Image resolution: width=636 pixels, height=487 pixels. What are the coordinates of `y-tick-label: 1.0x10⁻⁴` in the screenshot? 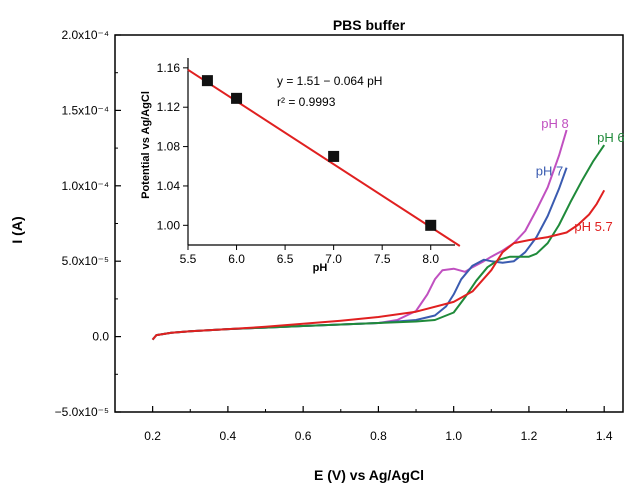 It's located at (85, 186).